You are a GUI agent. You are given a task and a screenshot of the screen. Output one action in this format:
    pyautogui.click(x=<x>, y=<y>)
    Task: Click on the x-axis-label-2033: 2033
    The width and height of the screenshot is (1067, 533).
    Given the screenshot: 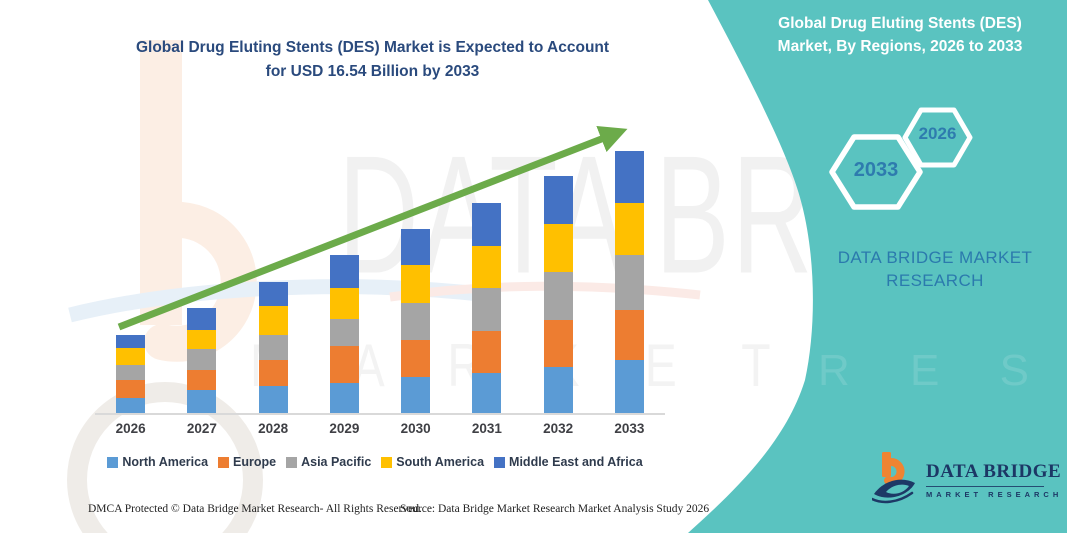 What is the action you would take?
    pyautogui.click(x=629, y=428)
    